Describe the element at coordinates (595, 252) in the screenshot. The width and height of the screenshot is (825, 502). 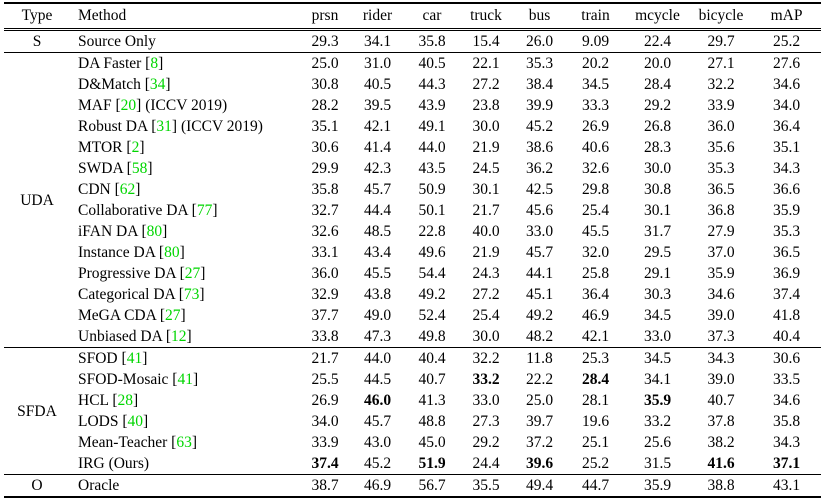
I see `metric-cell: 32.0` at that location.